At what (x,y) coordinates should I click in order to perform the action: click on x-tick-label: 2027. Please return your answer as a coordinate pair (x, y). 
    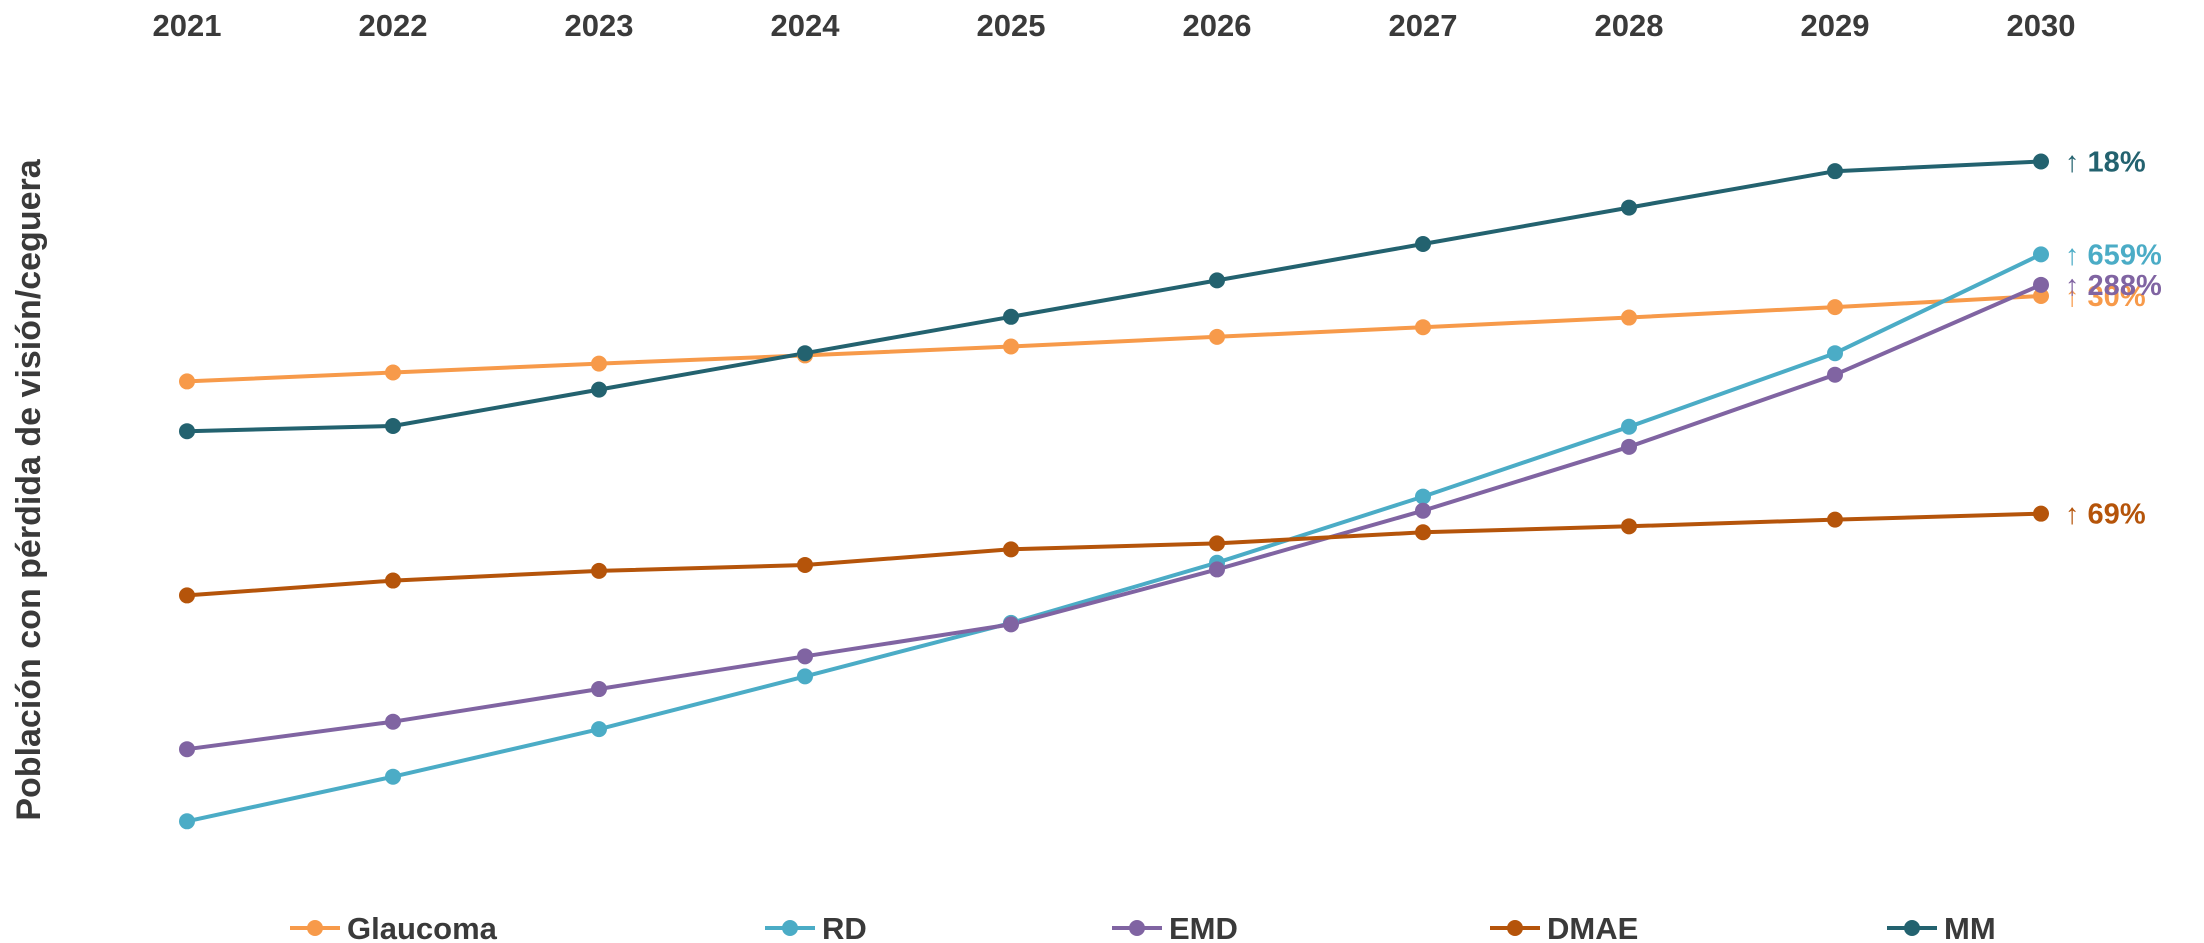
    Looking at the image, I should click on (1423, 25).